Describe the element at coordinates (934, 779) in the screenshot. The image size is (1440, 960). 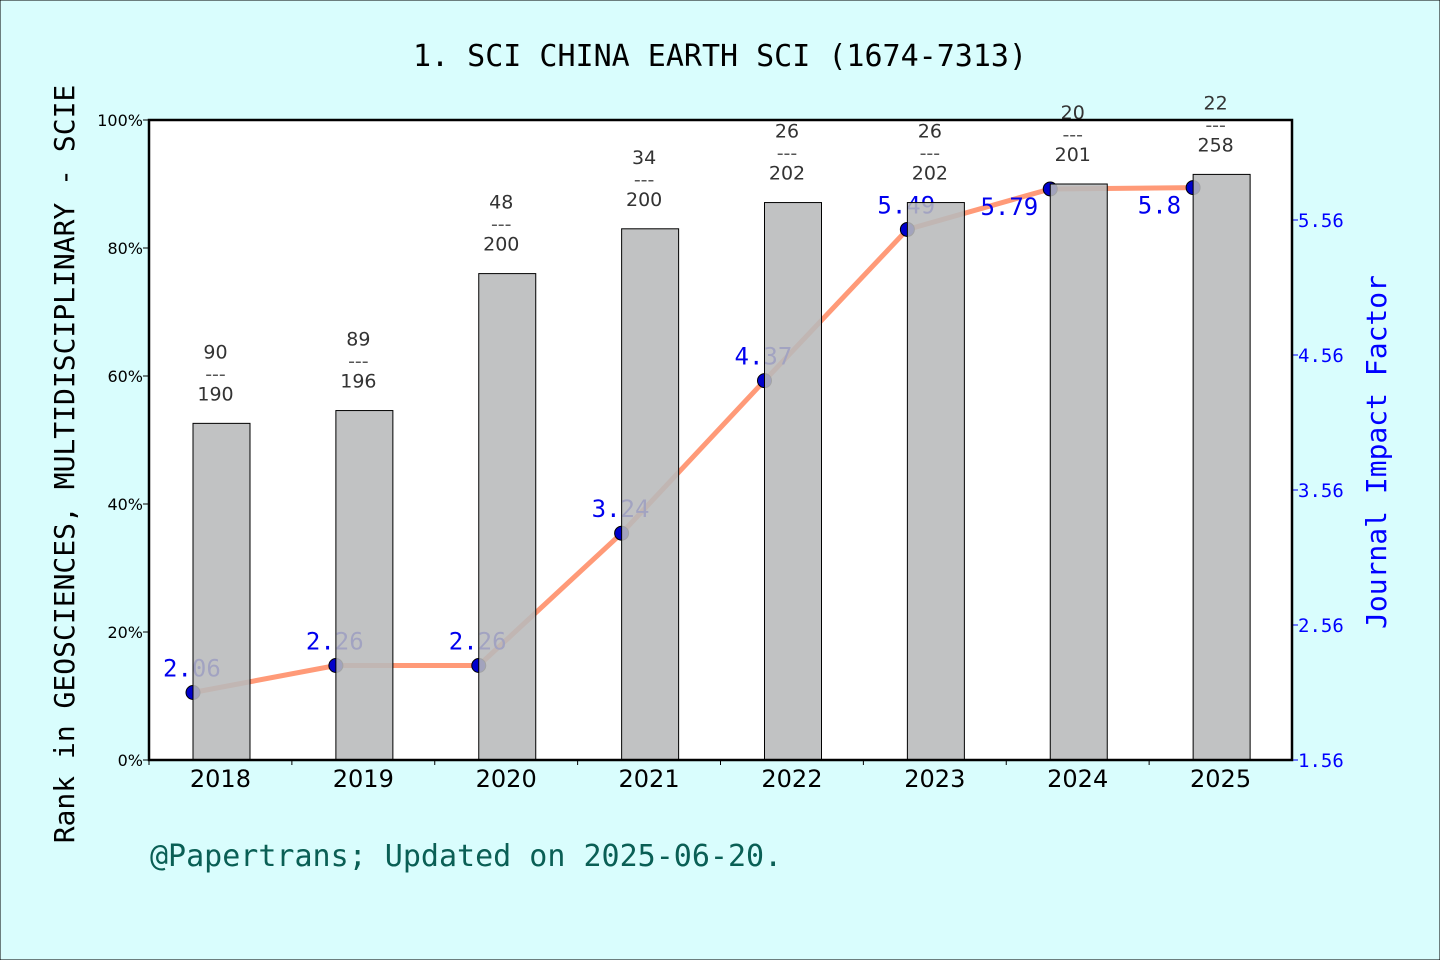
I see `x-tick-label: 2023` at that location.